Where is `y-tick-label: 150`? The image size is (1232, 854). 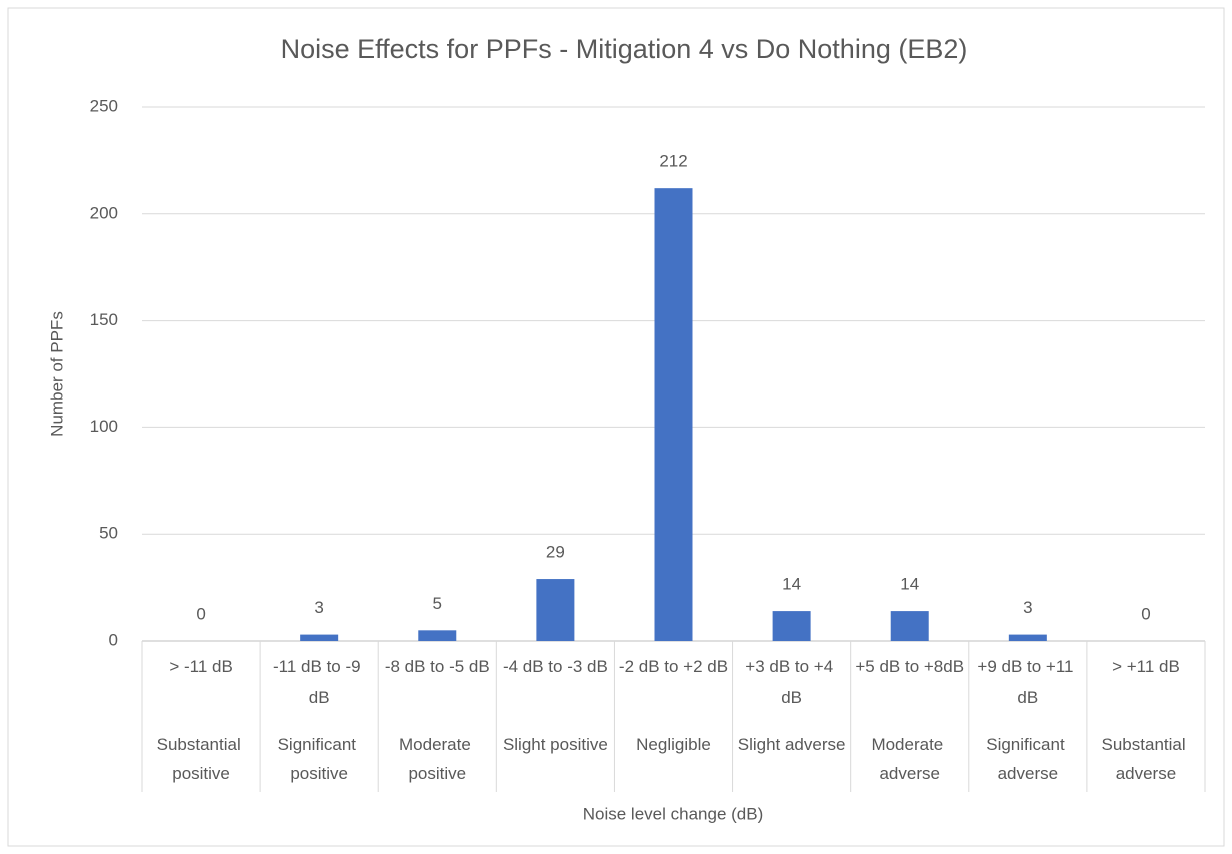 y-tick-label: 150 is located at coordinates (104, 319).